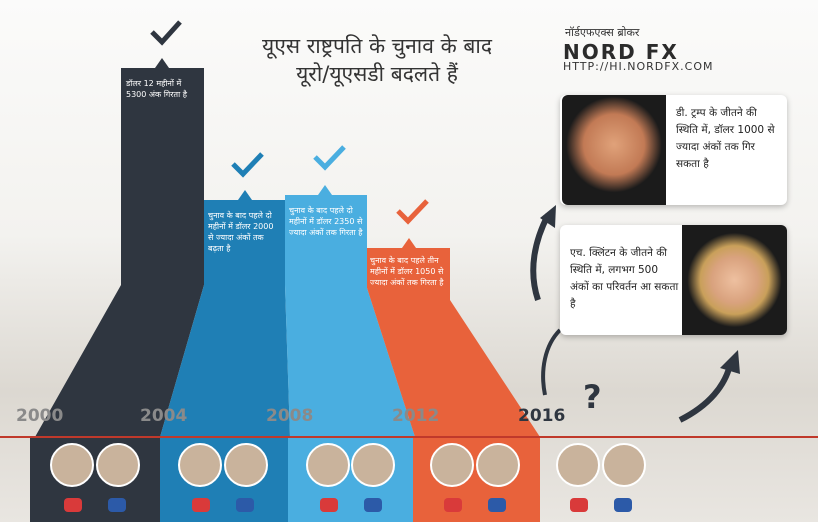  Describe the element at coordinates (225, 318) in the screenshot. I see `column-2004` at that location.